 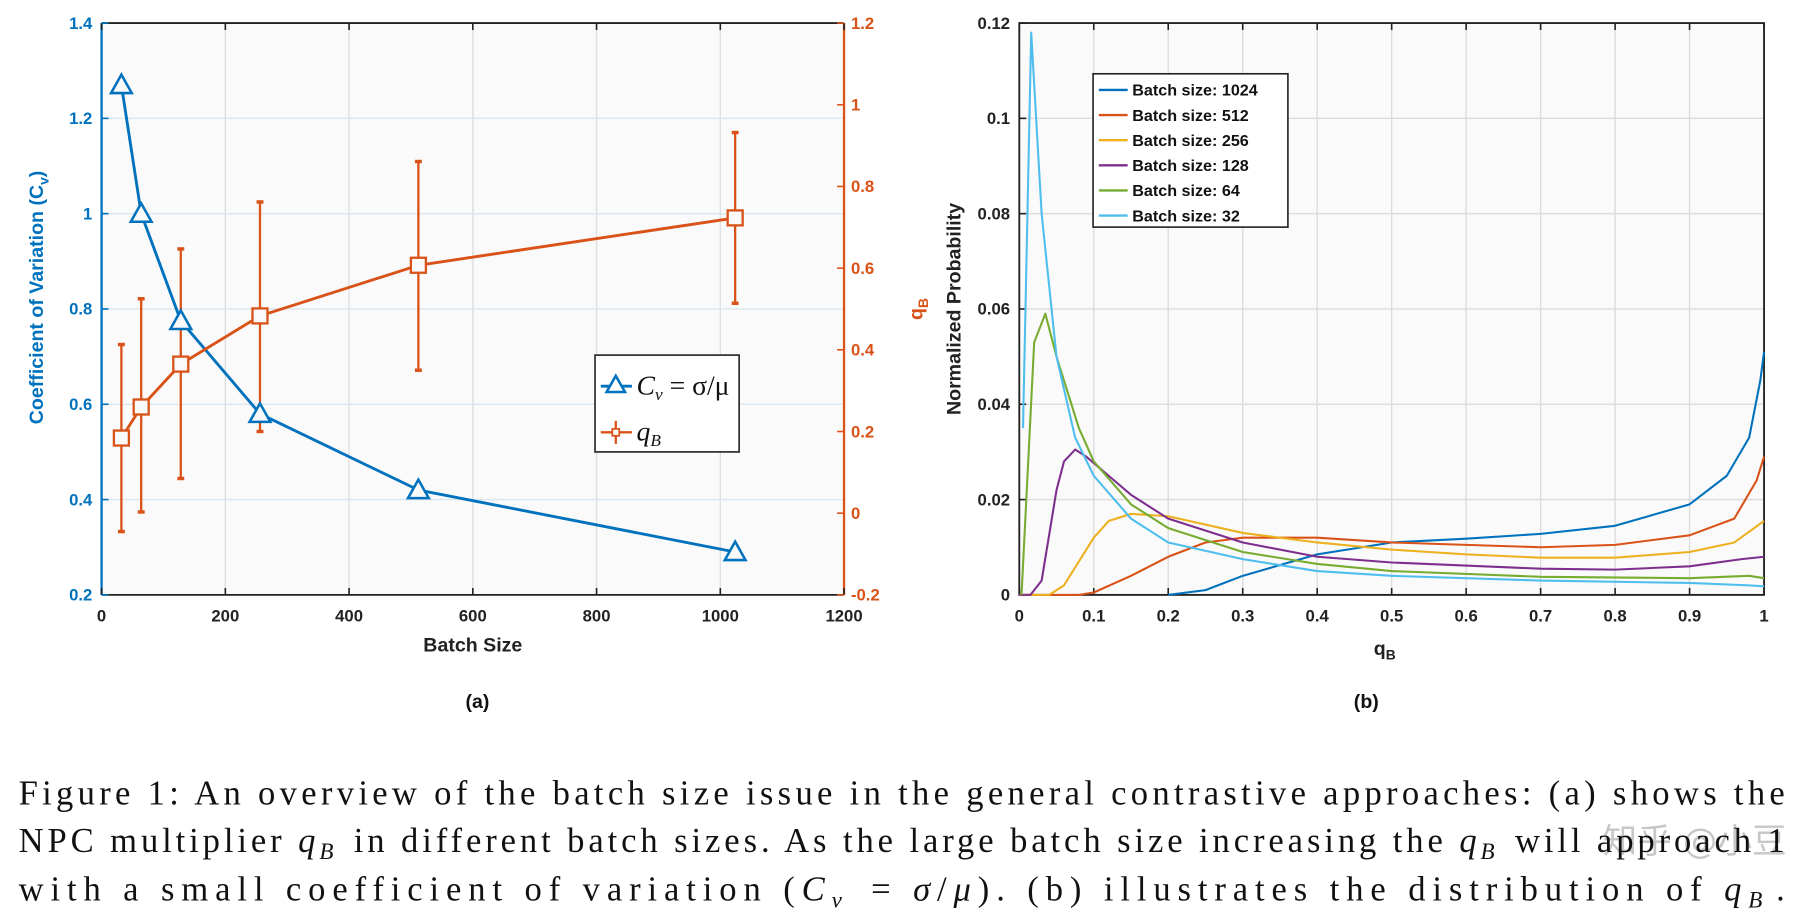 What do you see at coordinates (863, 350) in the screenshot?
I see `y-right-tick-label: 0.4` at bounding box center [863, 350].